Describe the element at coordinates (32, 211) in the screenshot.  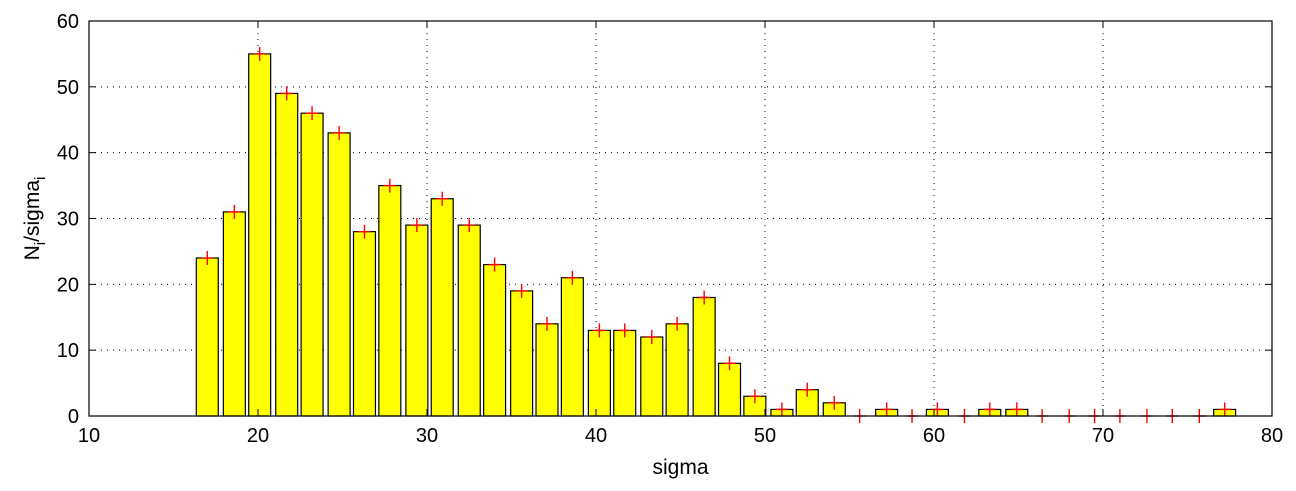
I see `y-label-mid: /sigma` at that location.